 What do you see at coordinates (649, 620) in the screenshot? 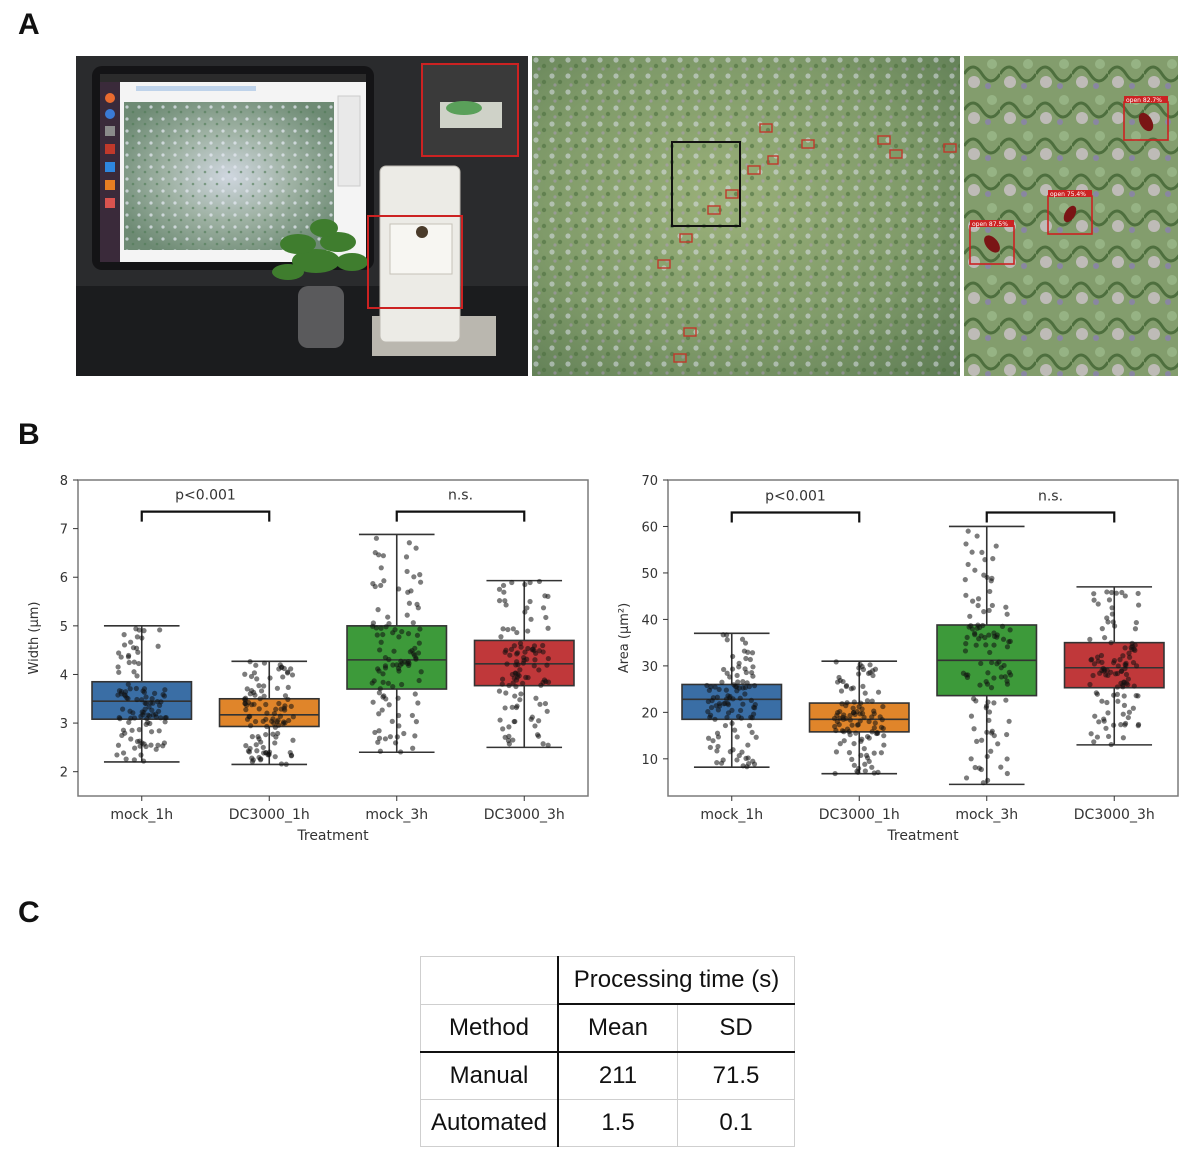
I see `y-tick-label: 40` at bounding box center [649, 620].